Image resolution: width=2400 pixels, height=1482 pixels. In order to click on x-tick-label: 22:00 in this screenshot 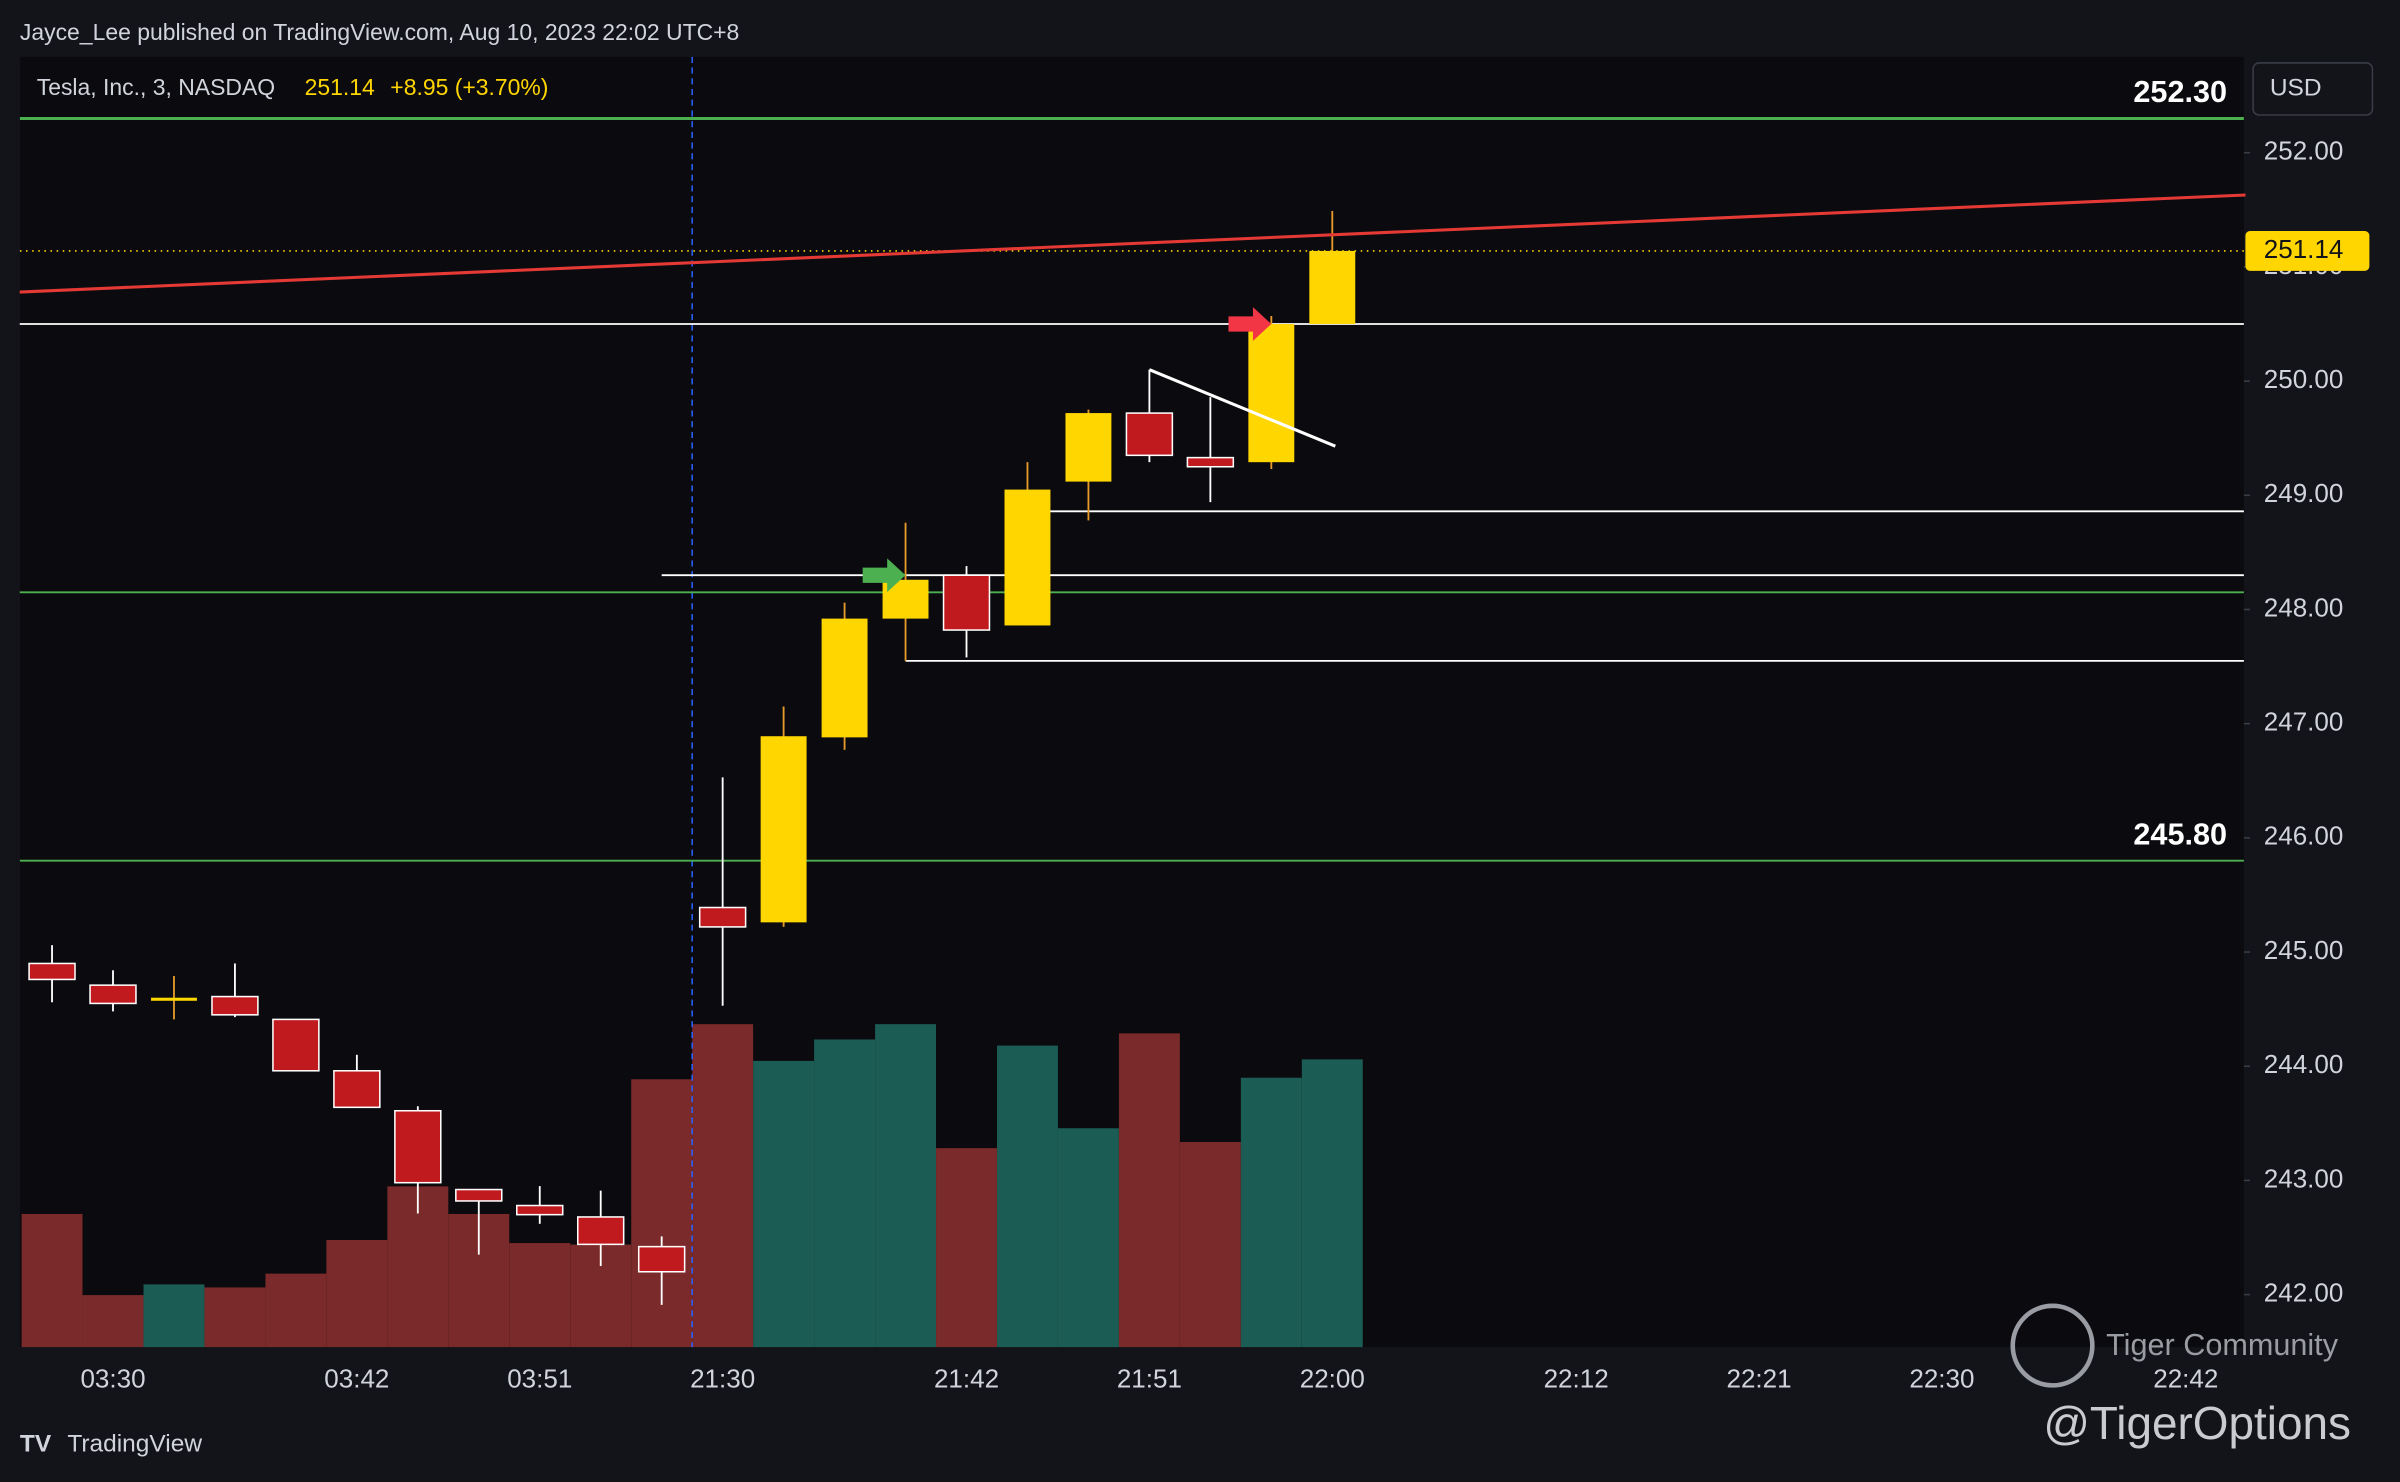, I will do `click(1332, 1379)`.